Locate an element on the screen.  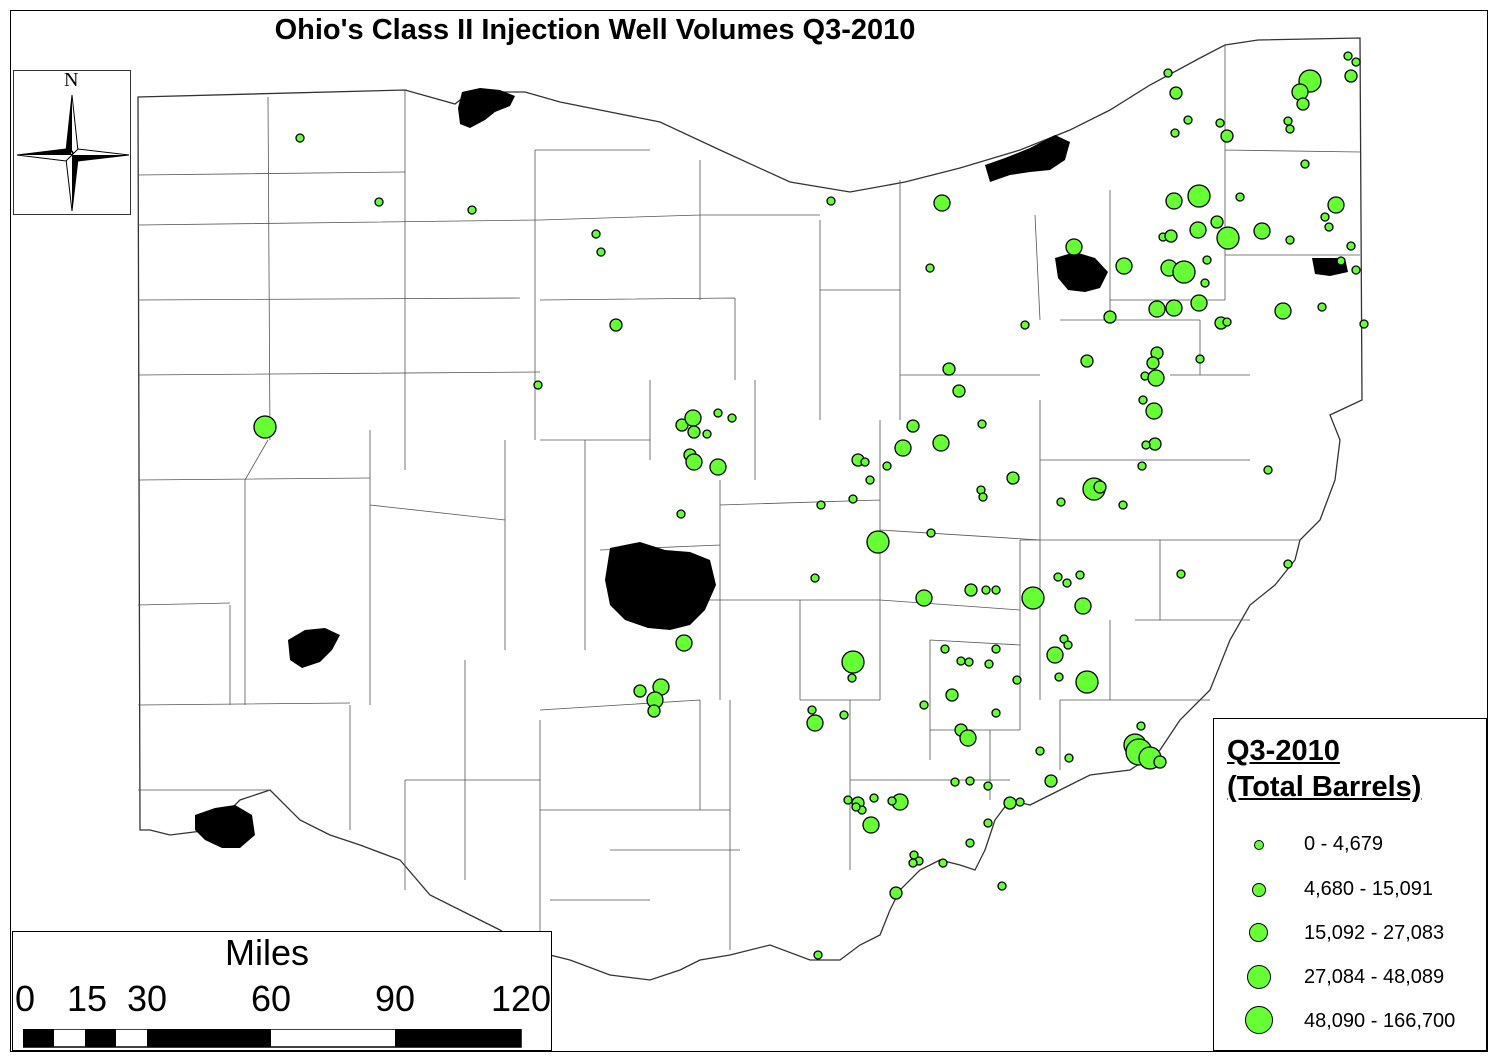
urban-cleveland is located at coordinates (1027, 158).